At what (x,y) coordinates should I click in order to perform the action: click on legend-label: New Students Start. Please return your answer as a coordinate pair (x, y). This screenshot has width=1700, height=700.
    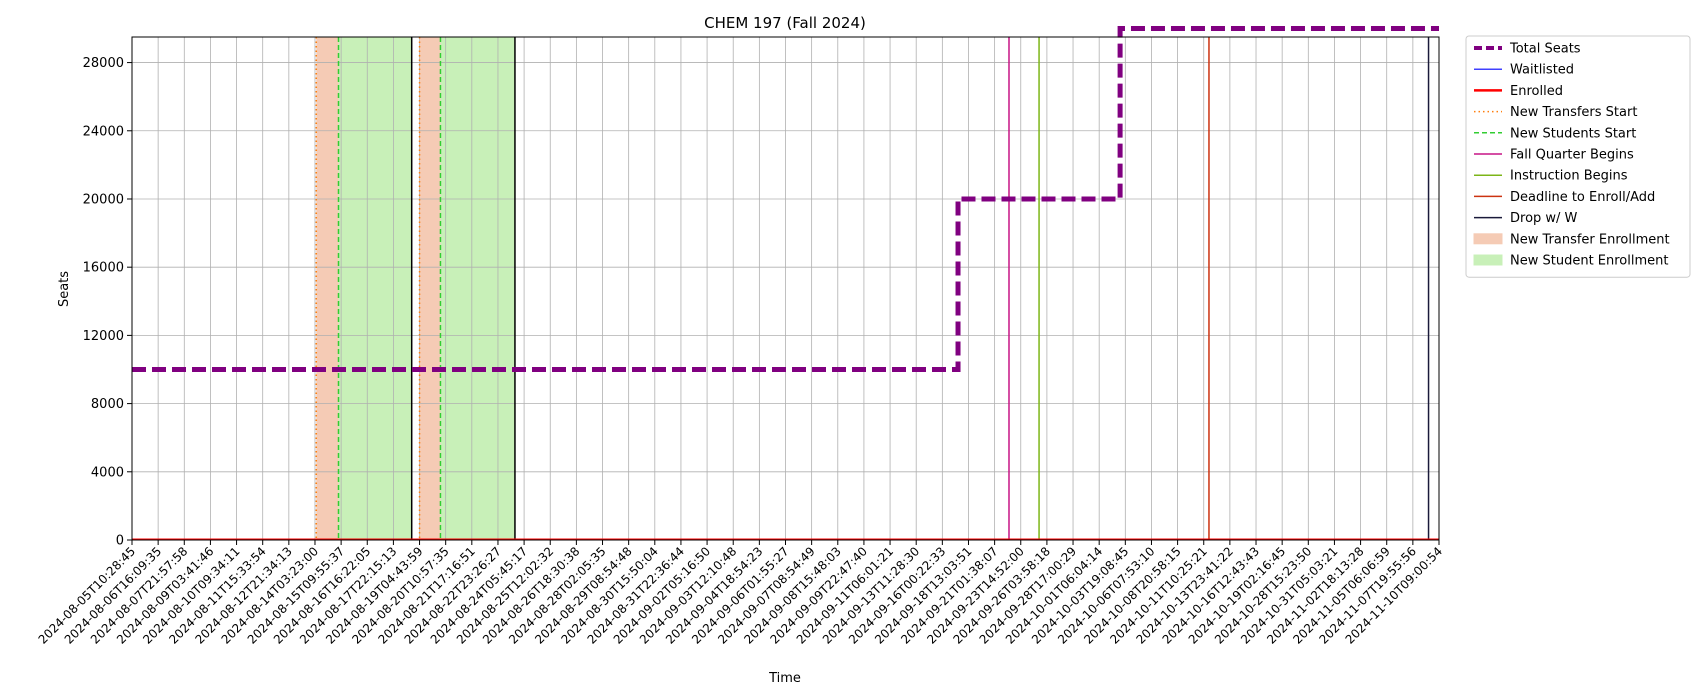
    Looking at the image, I should click on (1573, 133).